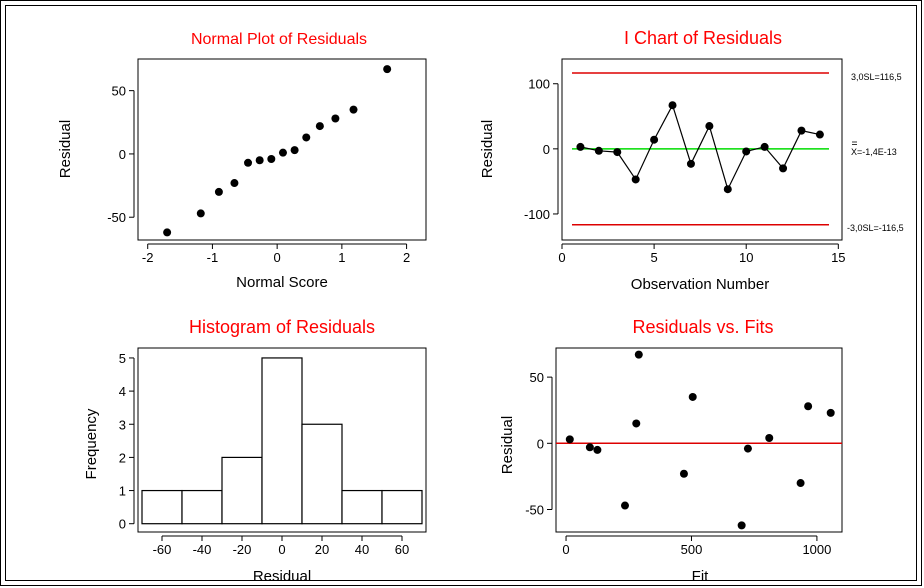  I want to click on x-tick-label: 5, so click(653, 257).